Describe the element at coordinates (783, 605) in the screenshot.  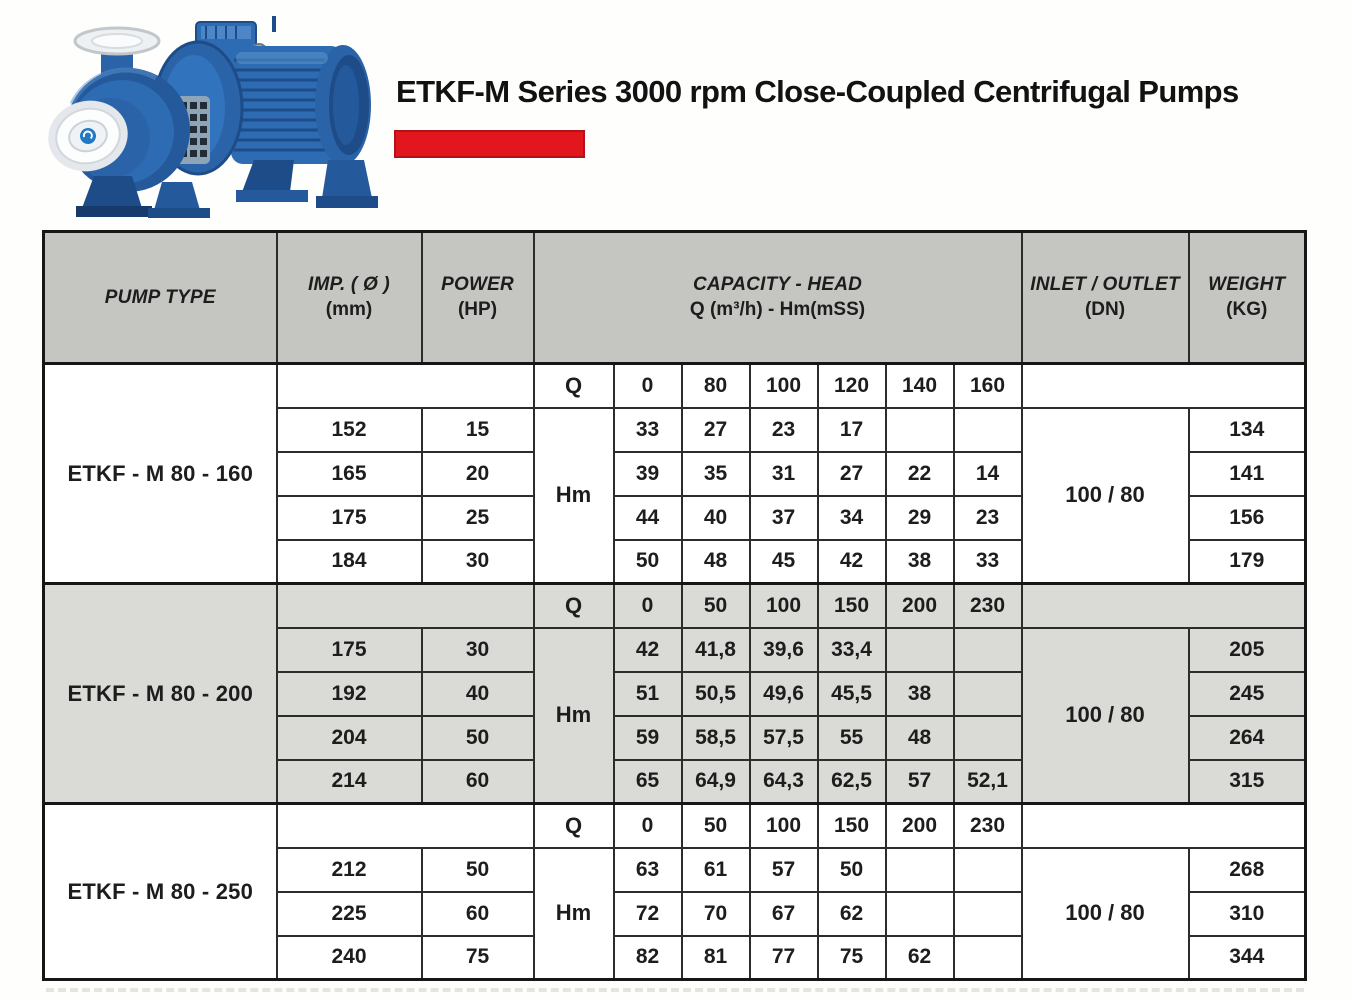
I see `q-header-cell: 100` at that location.